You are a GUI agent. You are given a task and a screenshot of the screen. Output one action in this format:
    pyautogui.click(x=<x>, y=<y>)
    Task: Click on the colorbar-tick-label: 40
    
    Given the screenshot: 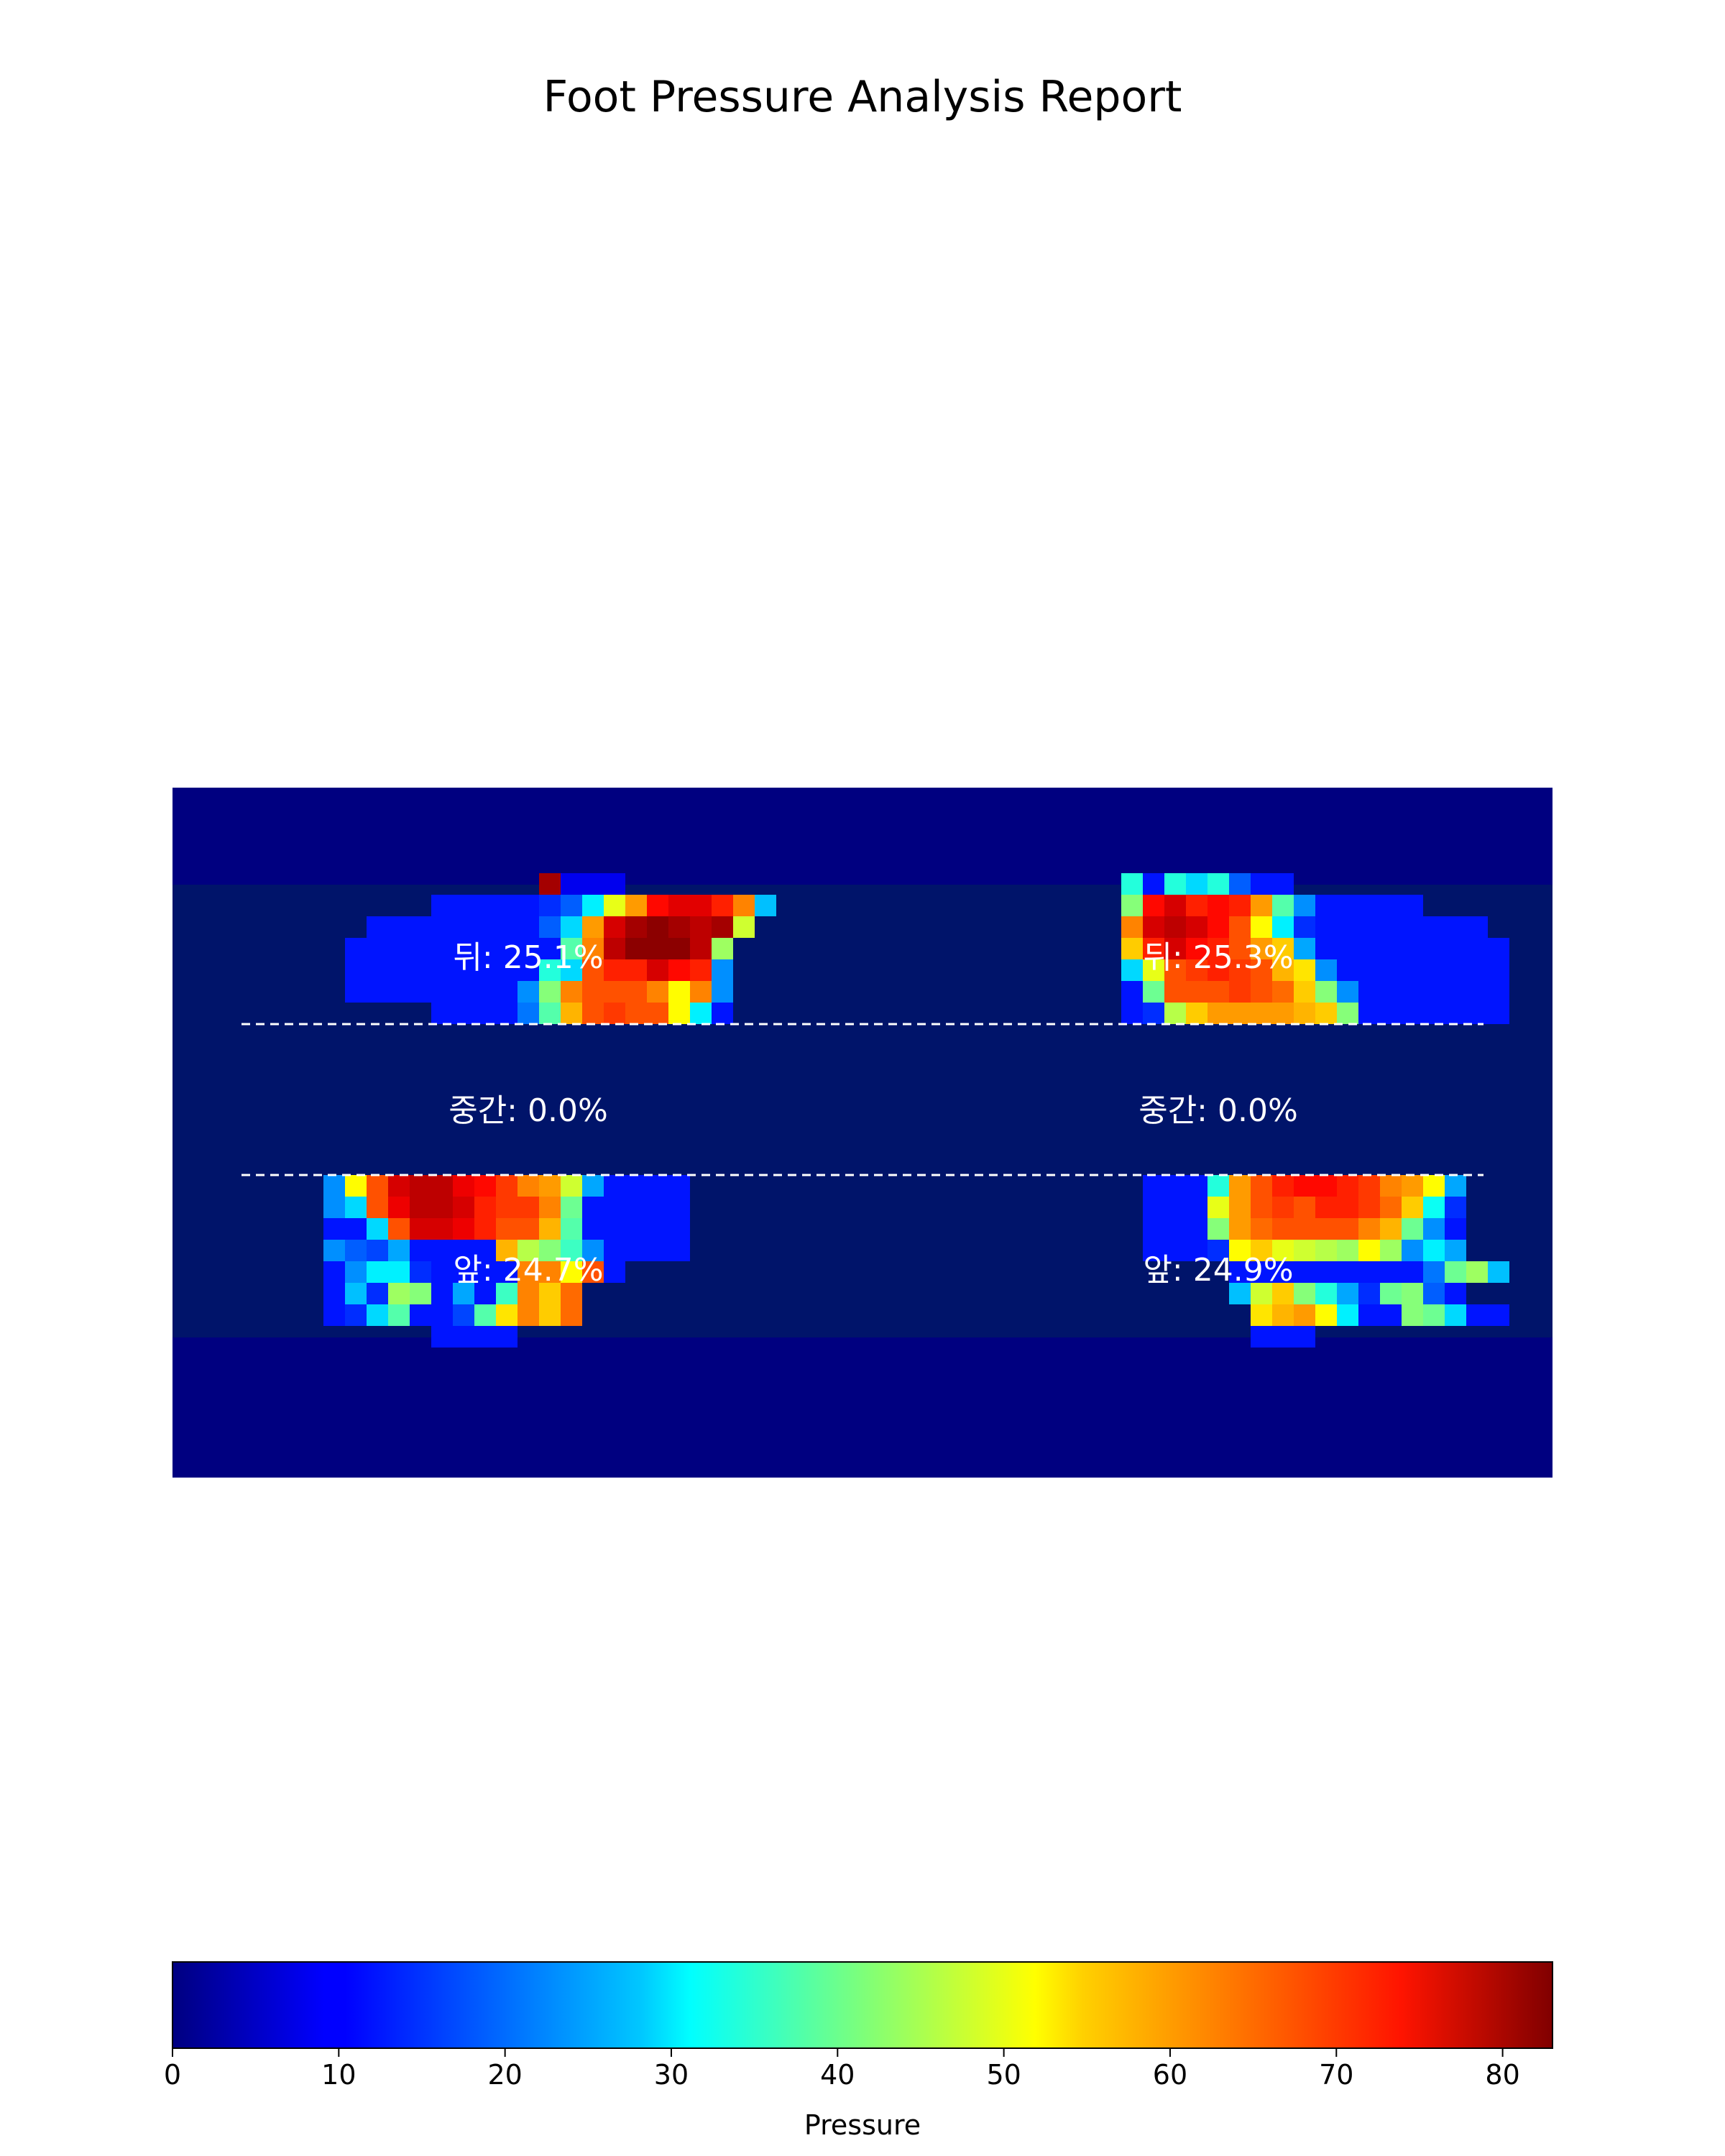 What is the action you would take?
    pyautogui.click(x=837, y=2075)
    